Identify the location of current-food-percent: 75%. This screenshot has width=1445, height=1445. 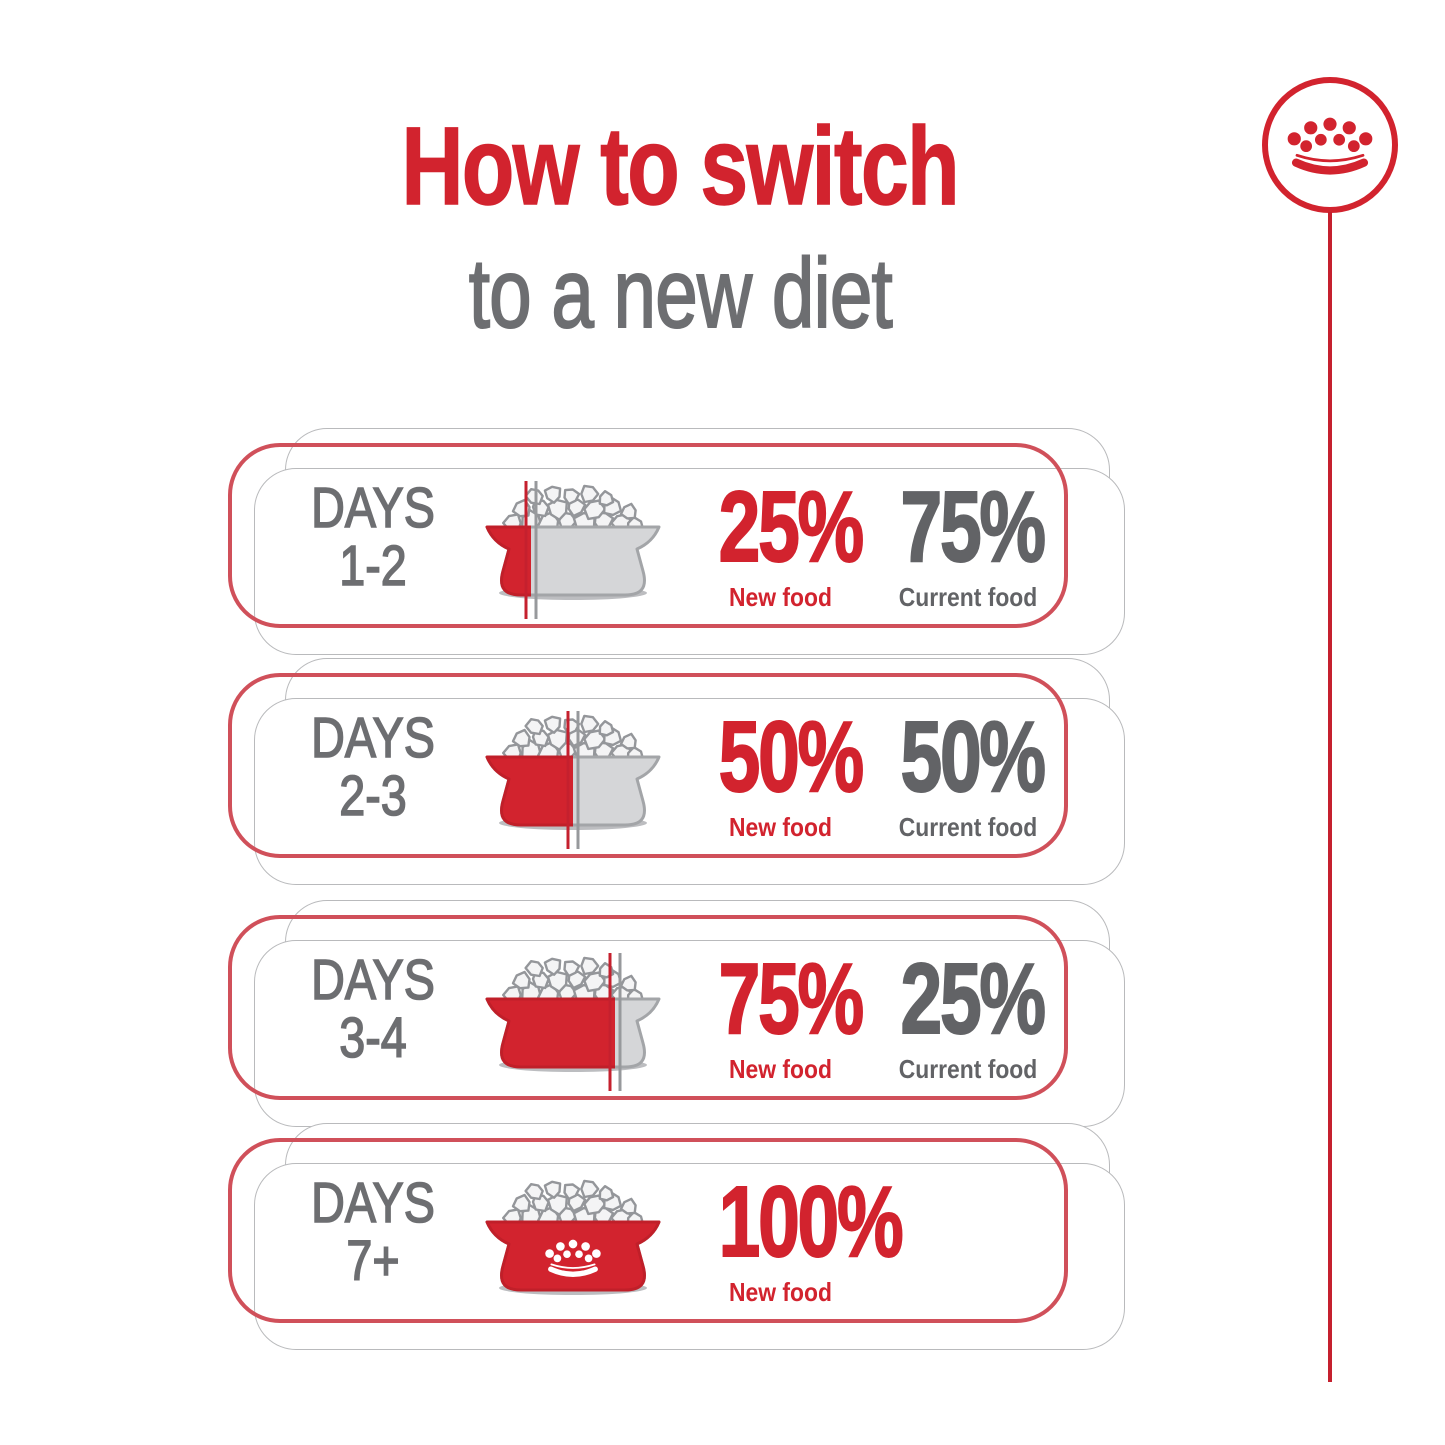
(973, 527).